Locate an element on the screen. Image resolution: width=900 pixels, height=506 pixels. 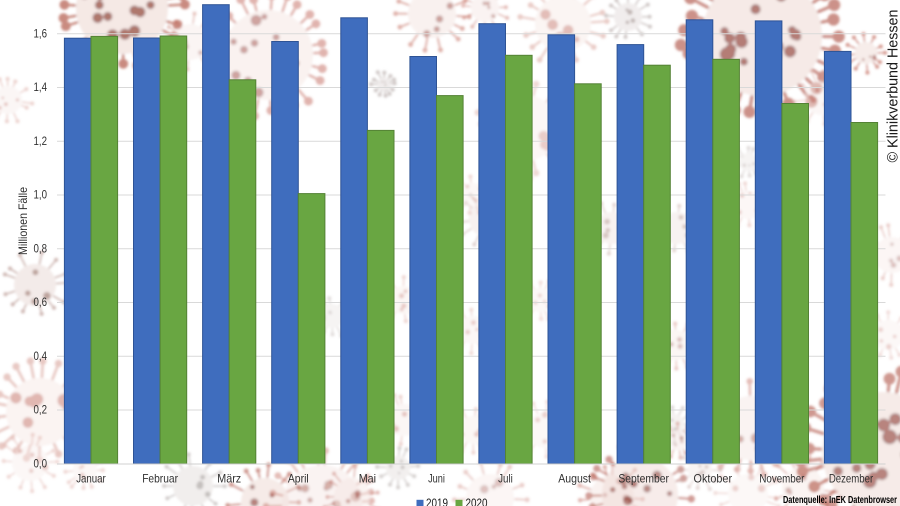
svg-text: 2019 is located at coordinates (437, 501).